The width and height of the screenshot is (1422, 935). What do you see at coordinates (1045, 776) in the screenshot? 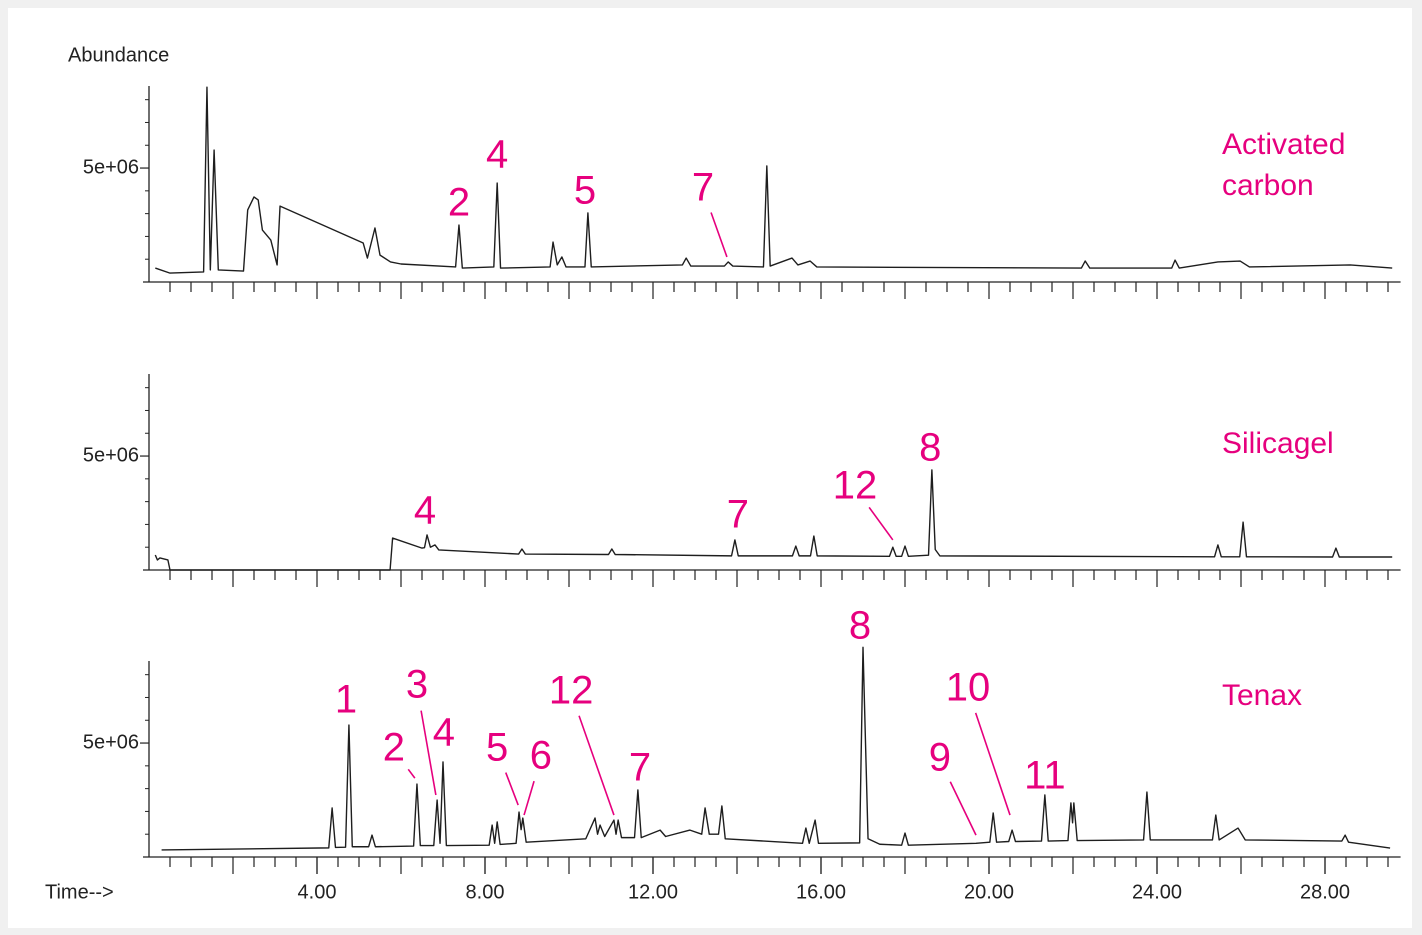
I see `peak-label: 11` at bounding box center [1045, 776].